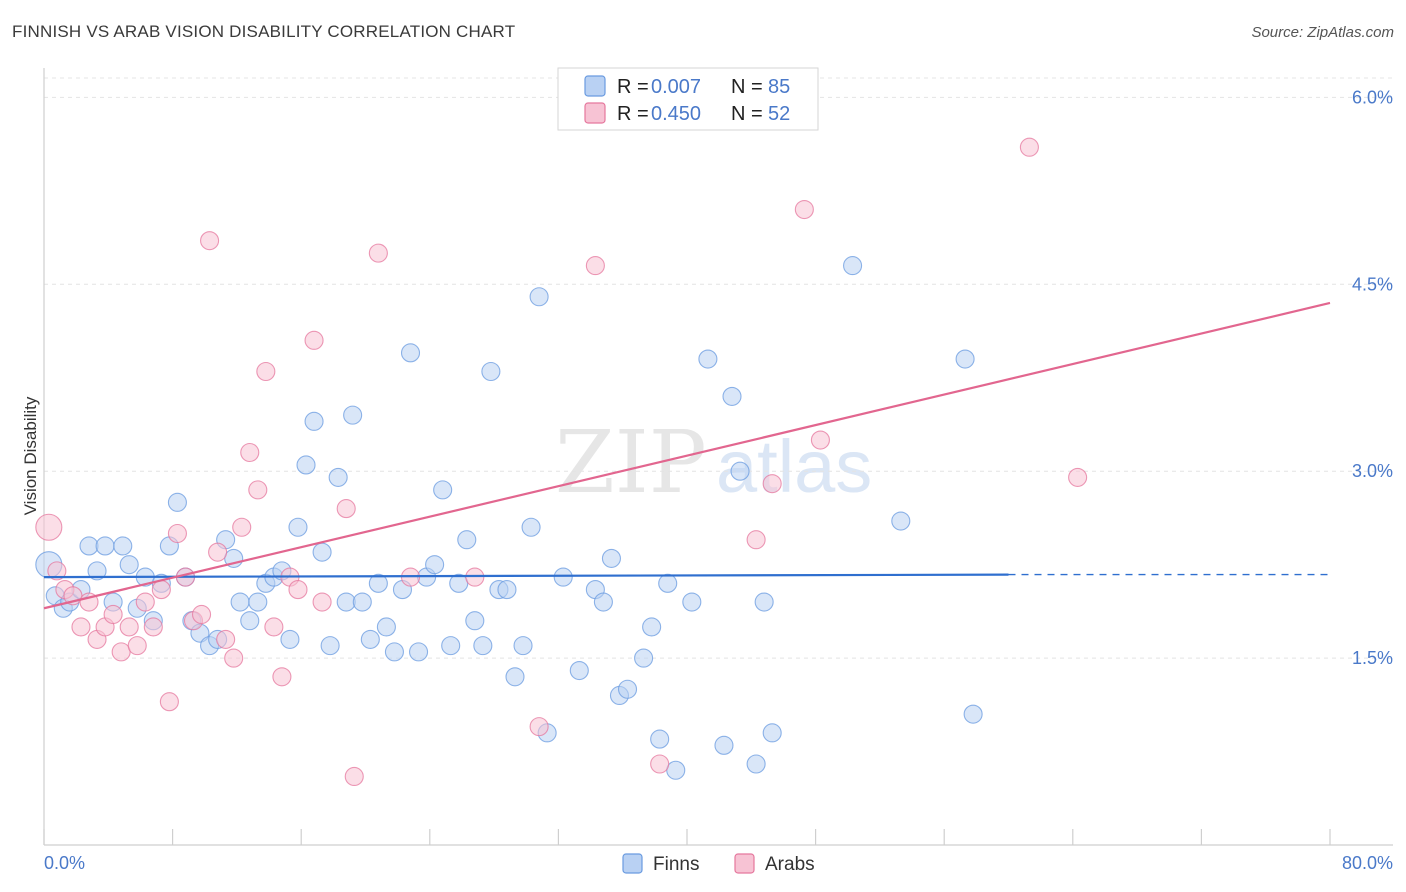  Describe the element at coordinates (1372, 471) in the screenshot. I see `y-tick-label-1: 3.0%` at that location.